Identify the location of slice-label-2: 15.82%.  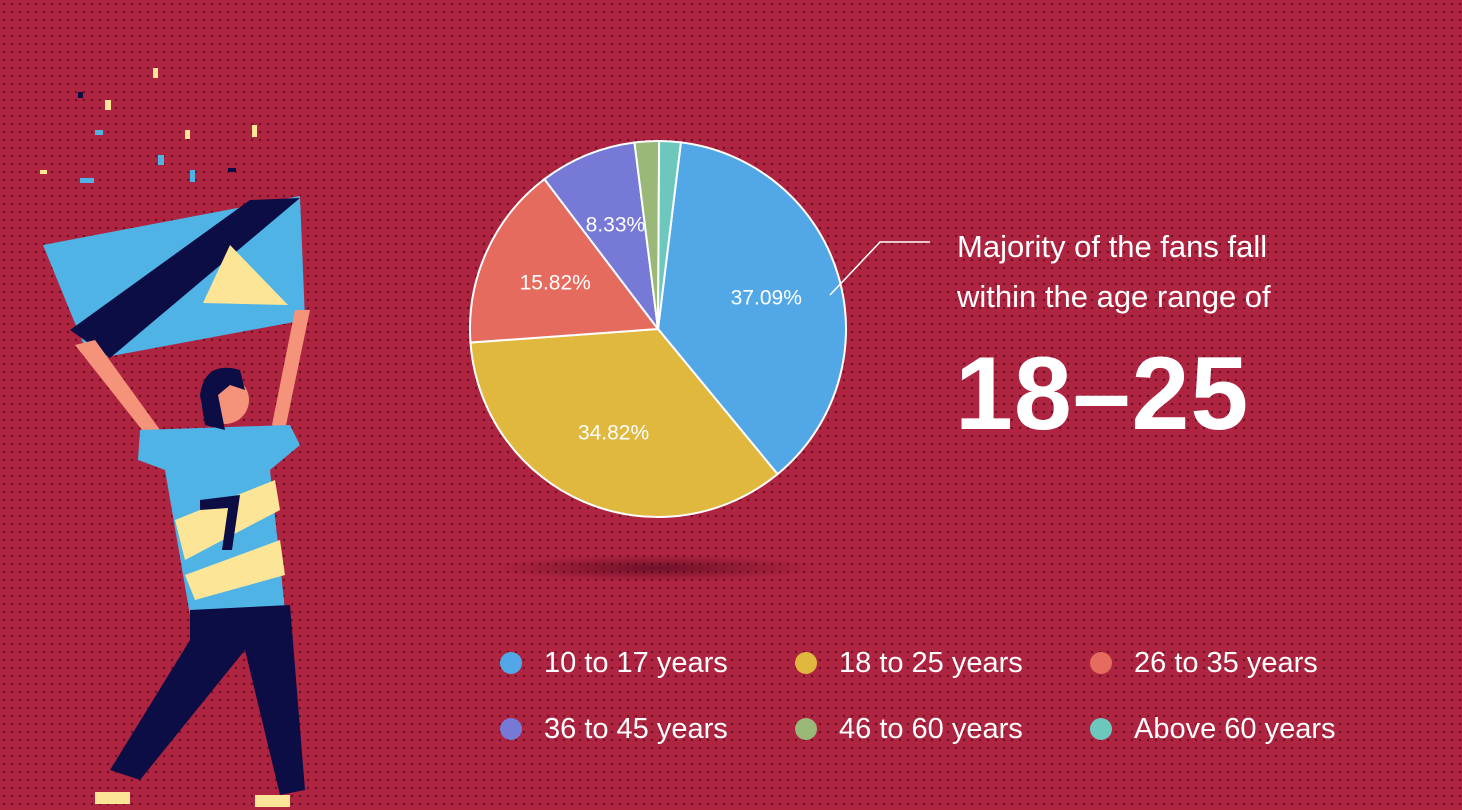
(555, 282).